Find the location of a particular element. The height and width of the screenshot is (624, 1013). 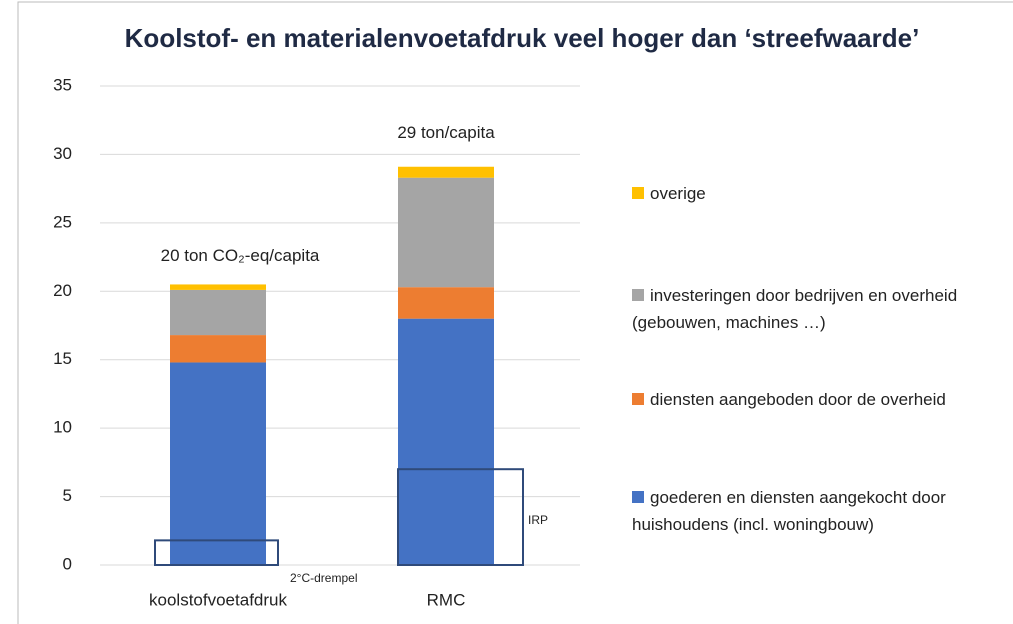

y-tick-label: 35 is located at coordinates (62, 84).